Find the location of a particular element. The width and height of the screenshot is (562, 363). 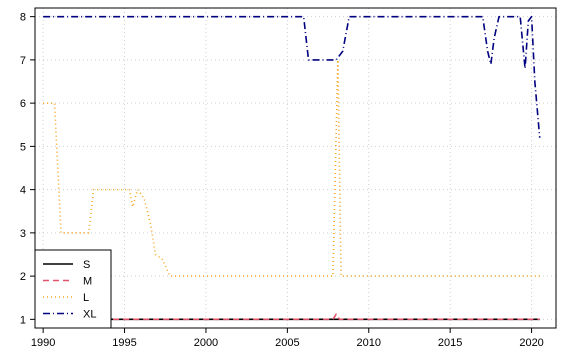

x-tick-label: 2015 is located at coordinates (450, 343).